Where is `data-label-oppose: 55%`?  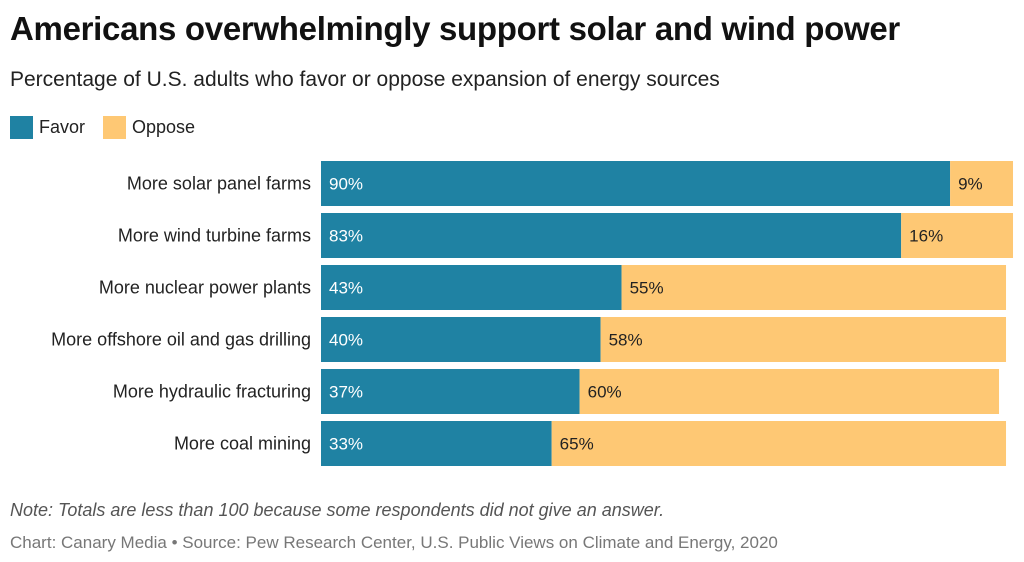
data-label-oppose: 55% is located at coordinates (647, 288).